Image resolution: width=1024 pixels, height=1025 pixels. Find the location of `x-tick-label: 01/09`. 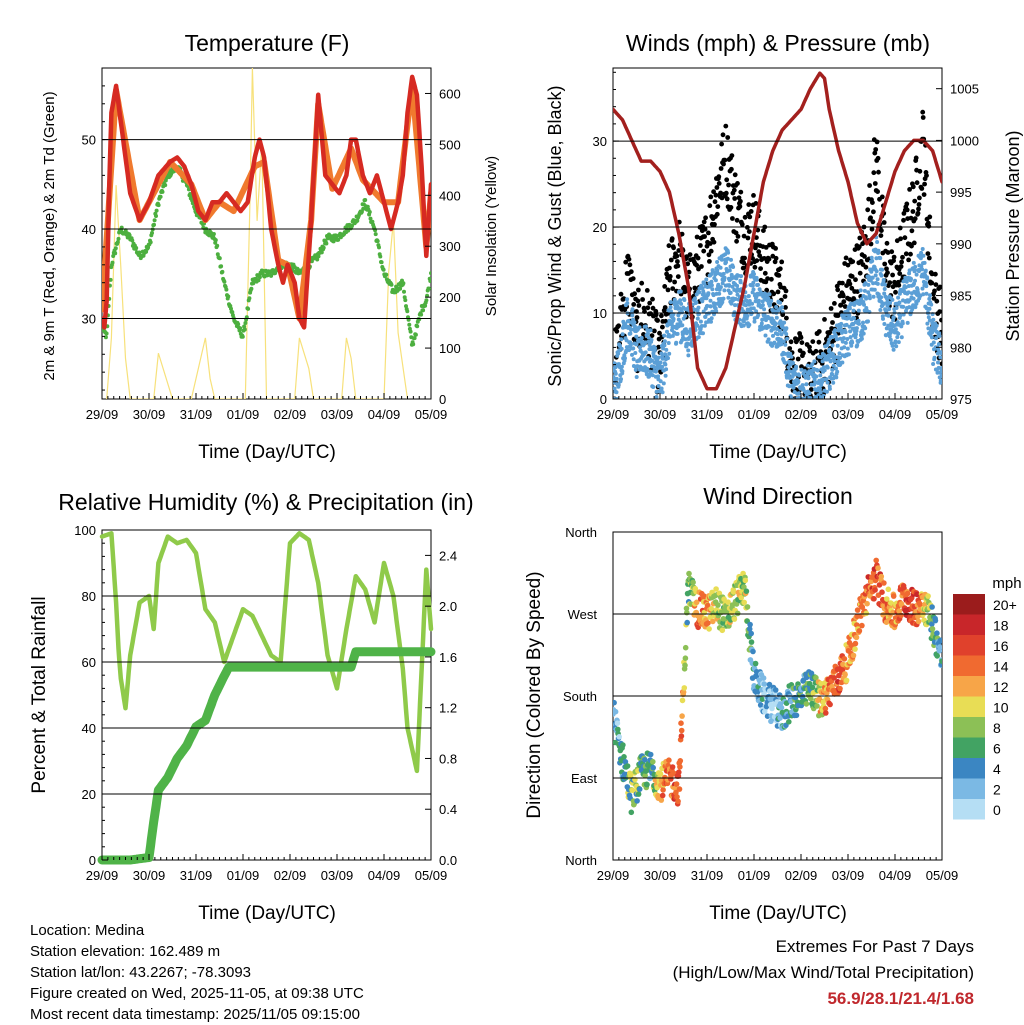

x-tick-label: 01/09 is located at coordinates (243, 875).